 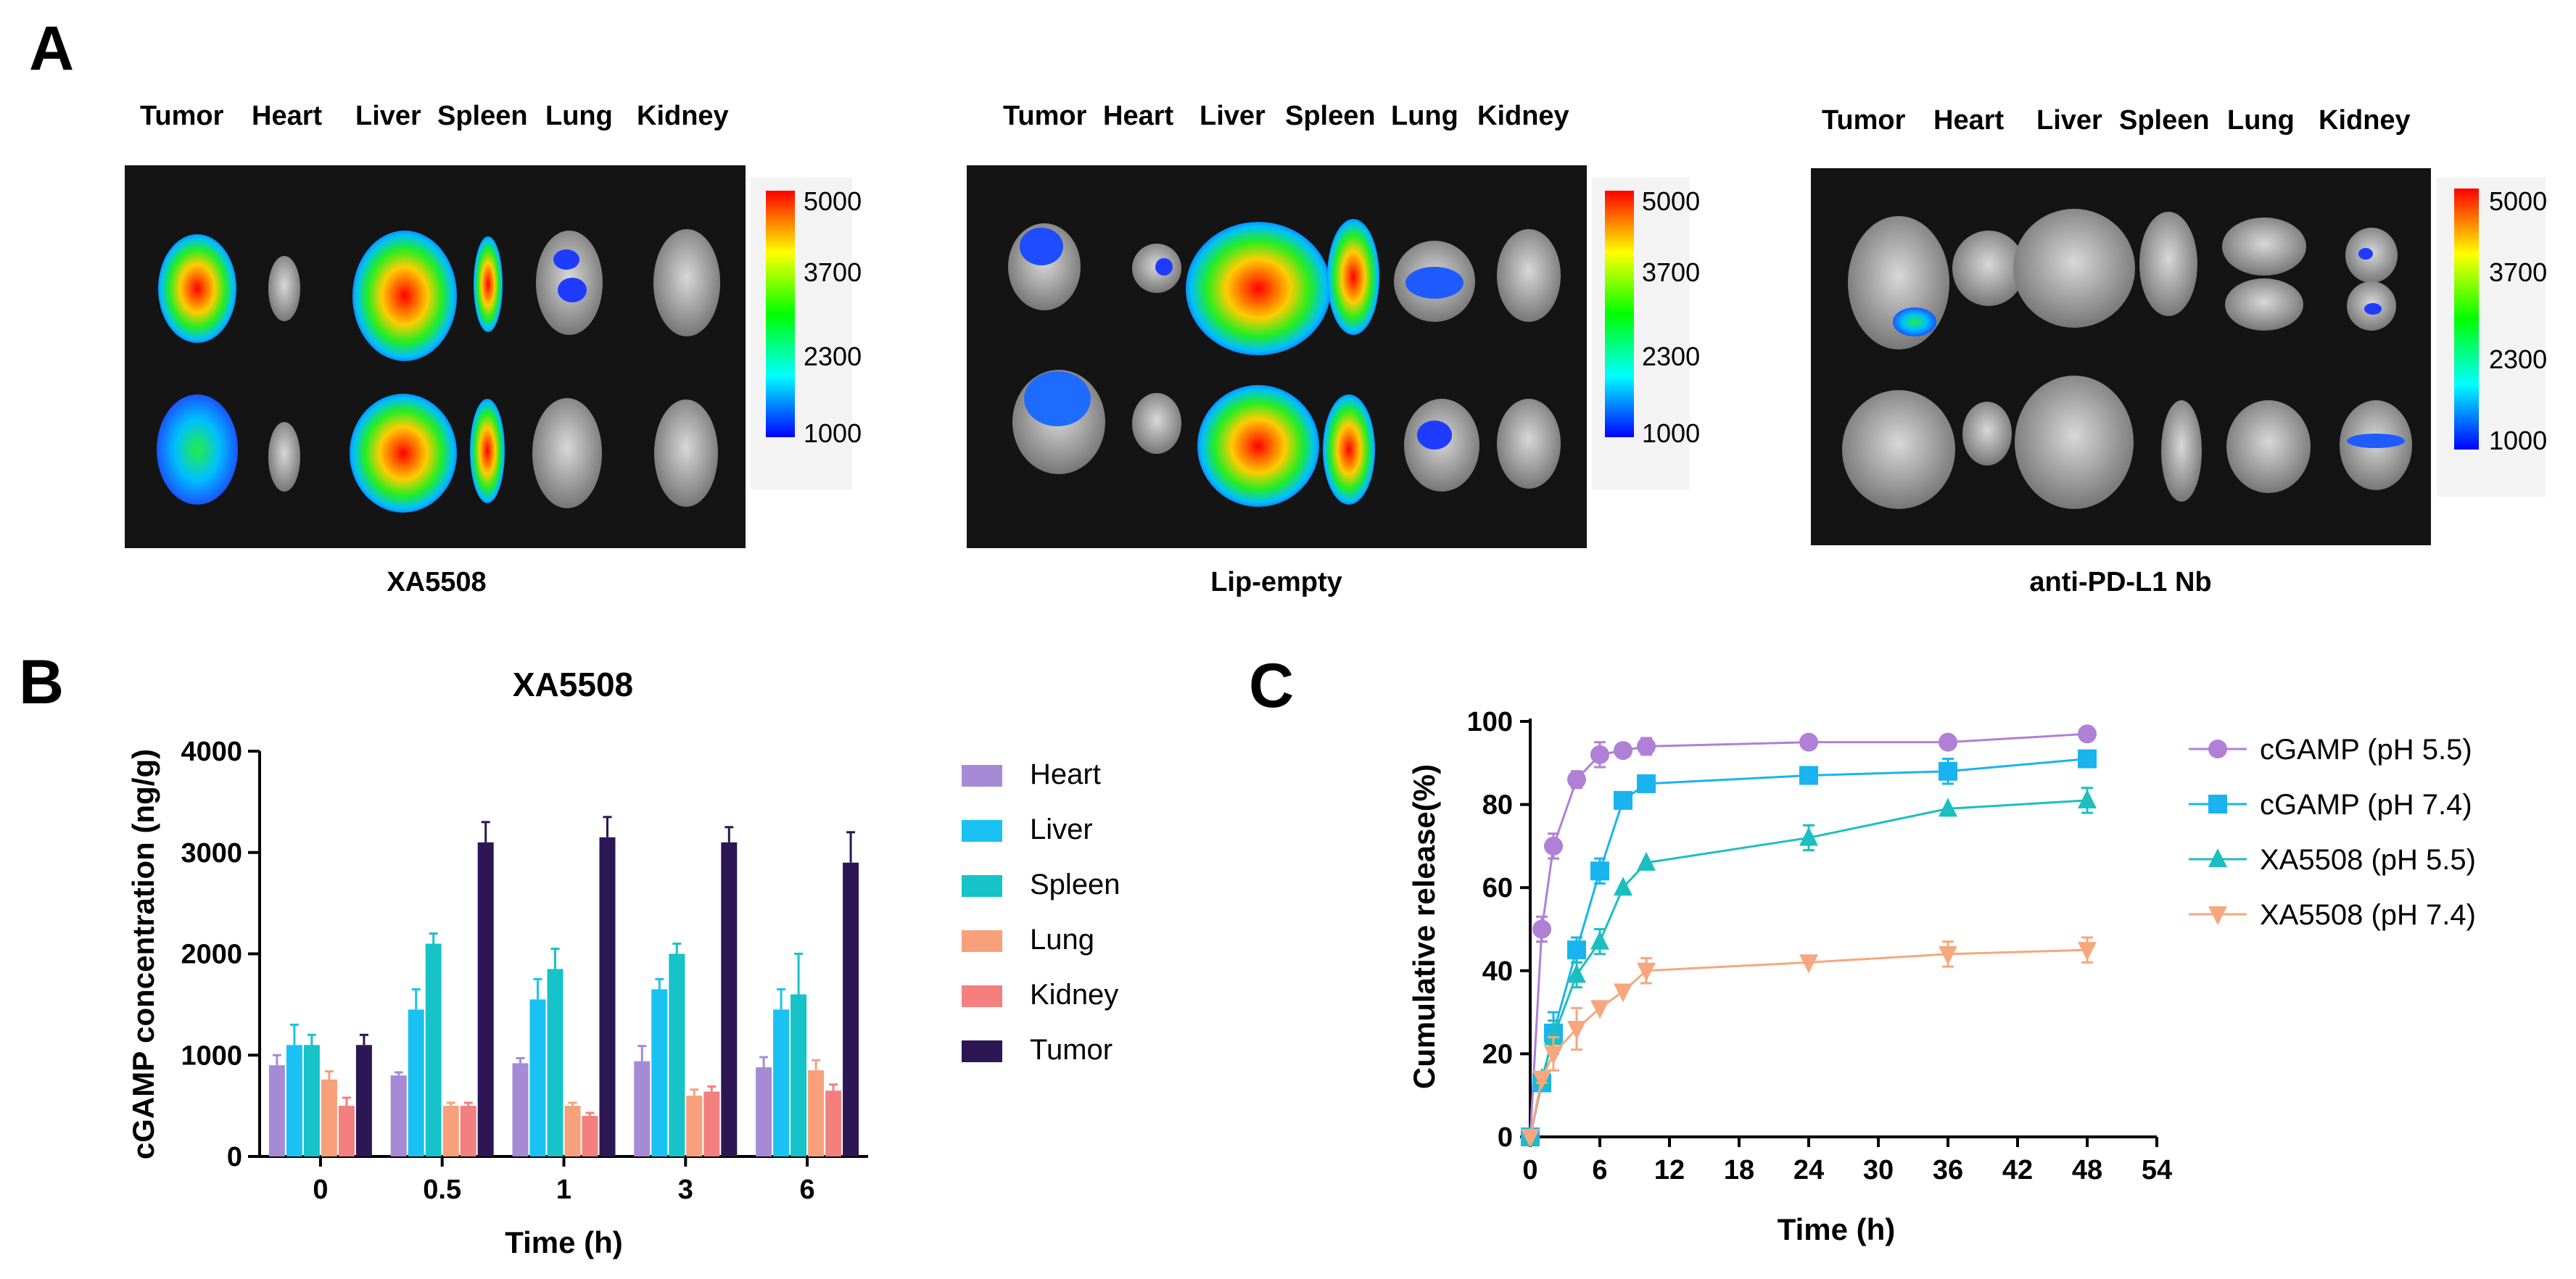 I want to click on group-caption: Lip-empty, so click(x=1276, y=582).